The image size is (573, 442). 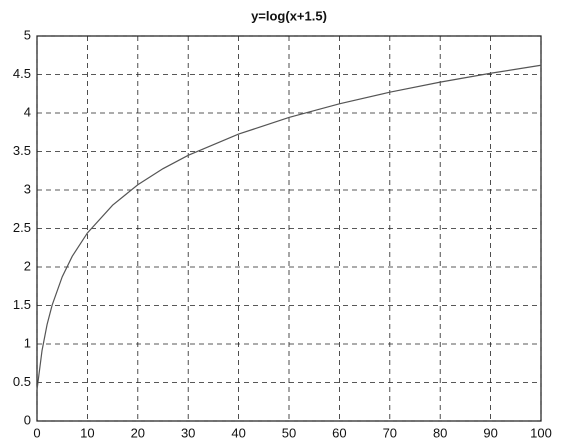 I want to click on x-tick-label: 100, so click(x=541, y=432).